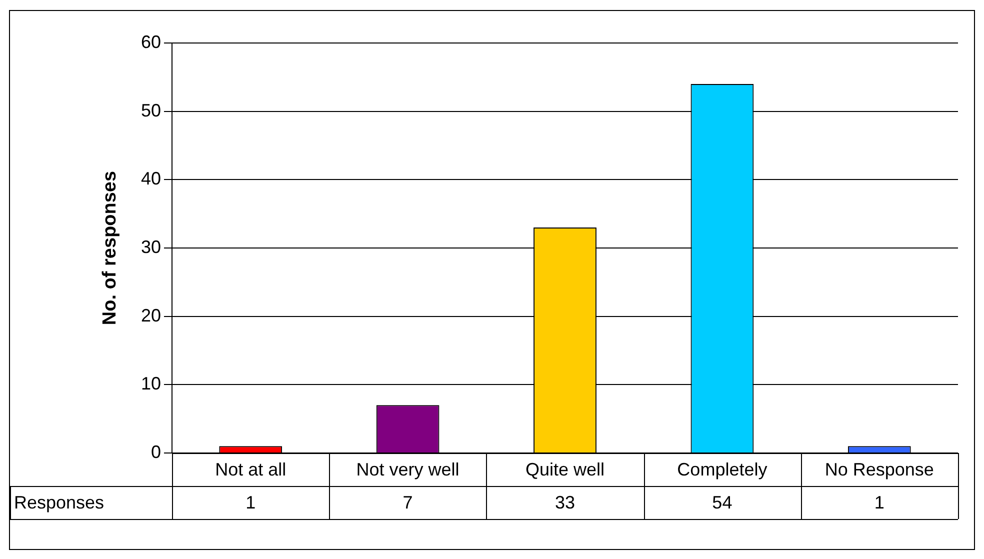  What do you see at coordinates (407, 502) in the screenshot?
I see `data-label: 7` at bounding box center [407, 502].